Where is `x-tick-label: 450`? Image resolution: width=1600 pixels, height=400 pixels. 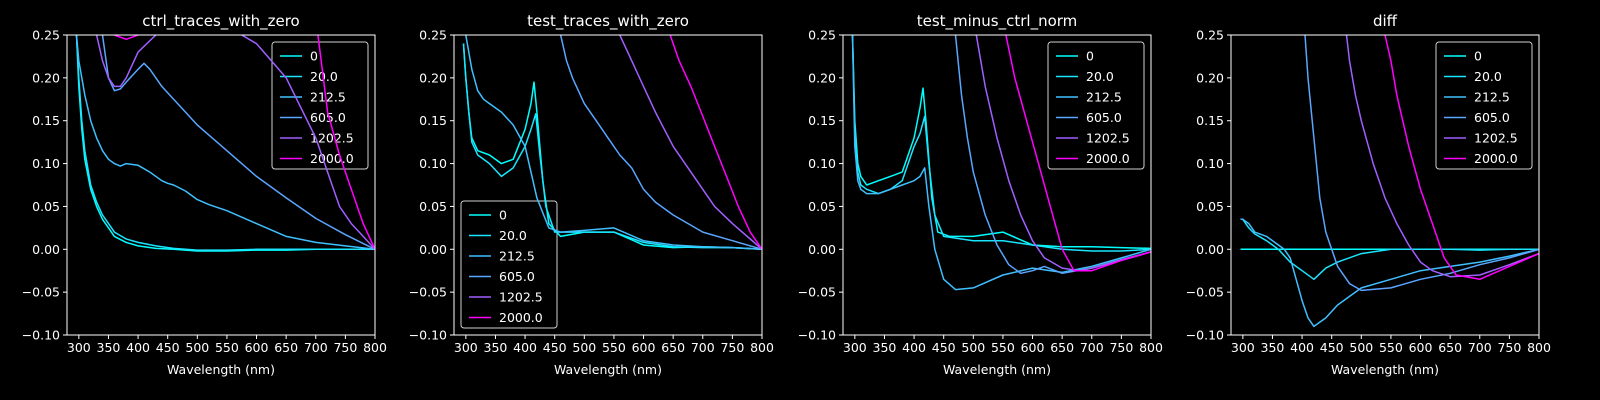 x-tick-label: 450 is located at coordinates (944, 347).